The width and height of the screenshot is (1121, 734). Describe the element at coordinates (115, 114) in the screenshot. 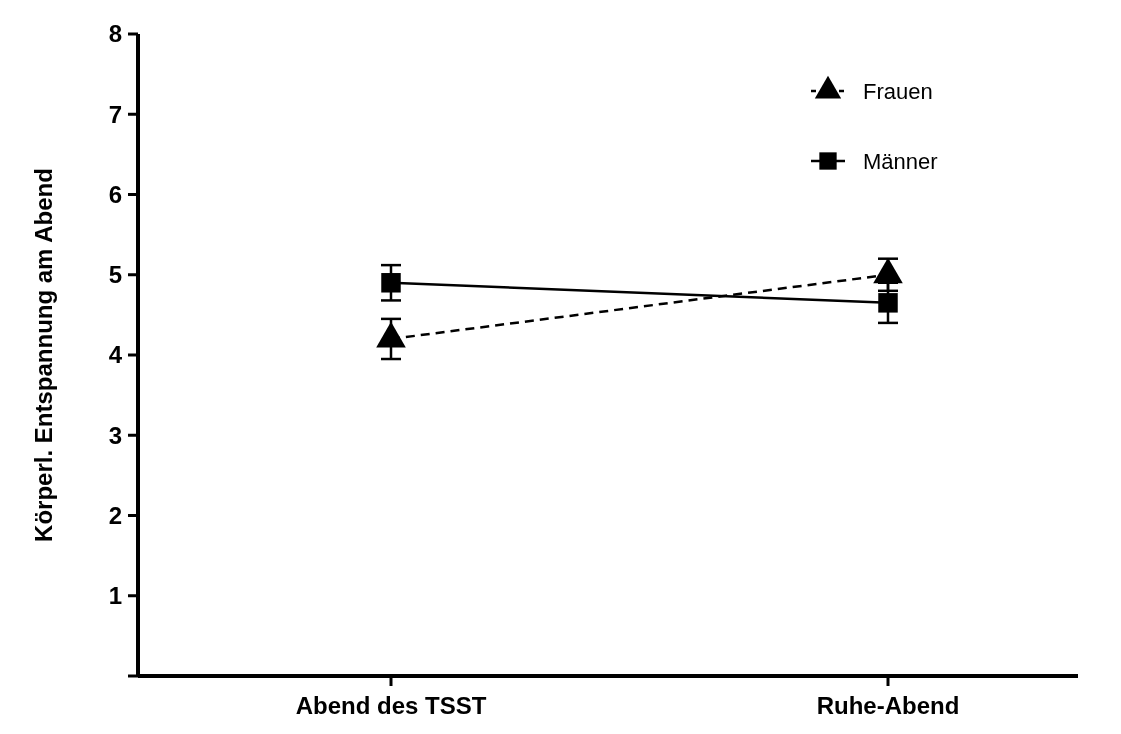

I see `y-tick-label: 7` at that location.